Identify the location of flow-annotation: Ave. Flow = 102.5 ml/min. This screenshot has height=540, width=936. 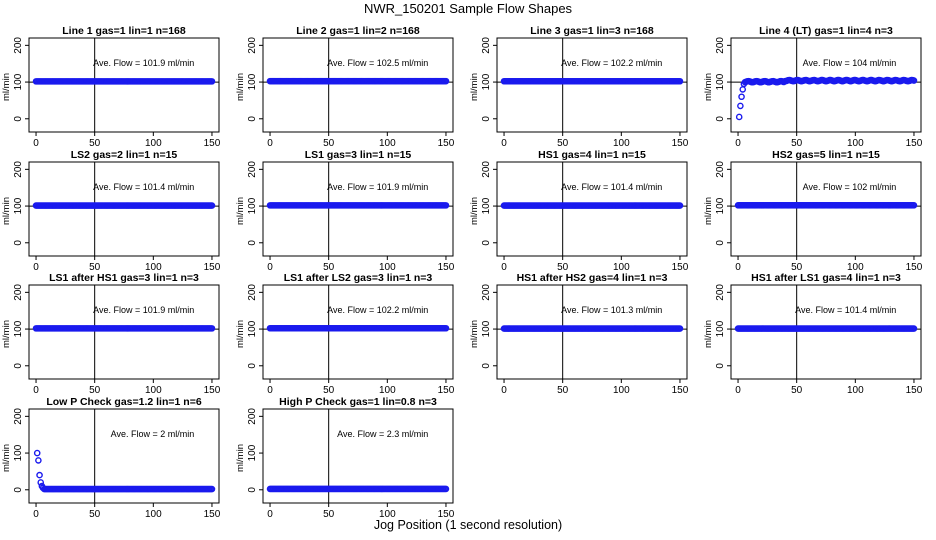
(377, 63).